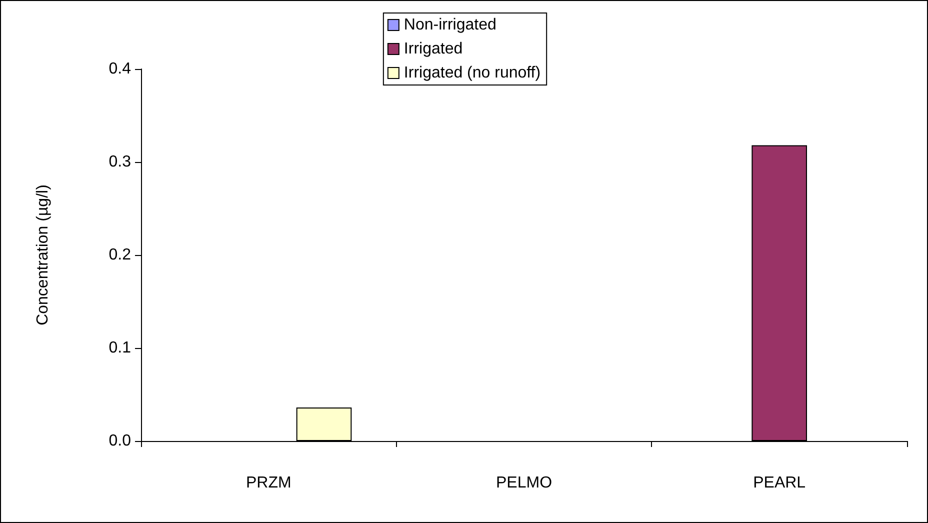 The image size is (928, 523). What do you see at coordinates (450, 25) in the screenshot?
I see `legend-label: Non-irrigated` at bounding box center [450, 25].